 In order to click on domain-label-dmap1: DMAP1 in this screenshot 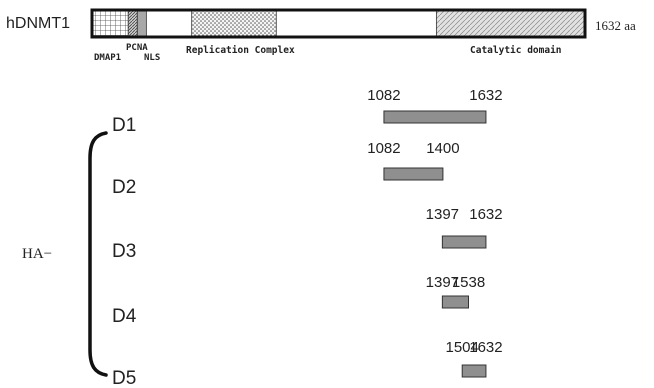, I will do `click(107, 58)`.